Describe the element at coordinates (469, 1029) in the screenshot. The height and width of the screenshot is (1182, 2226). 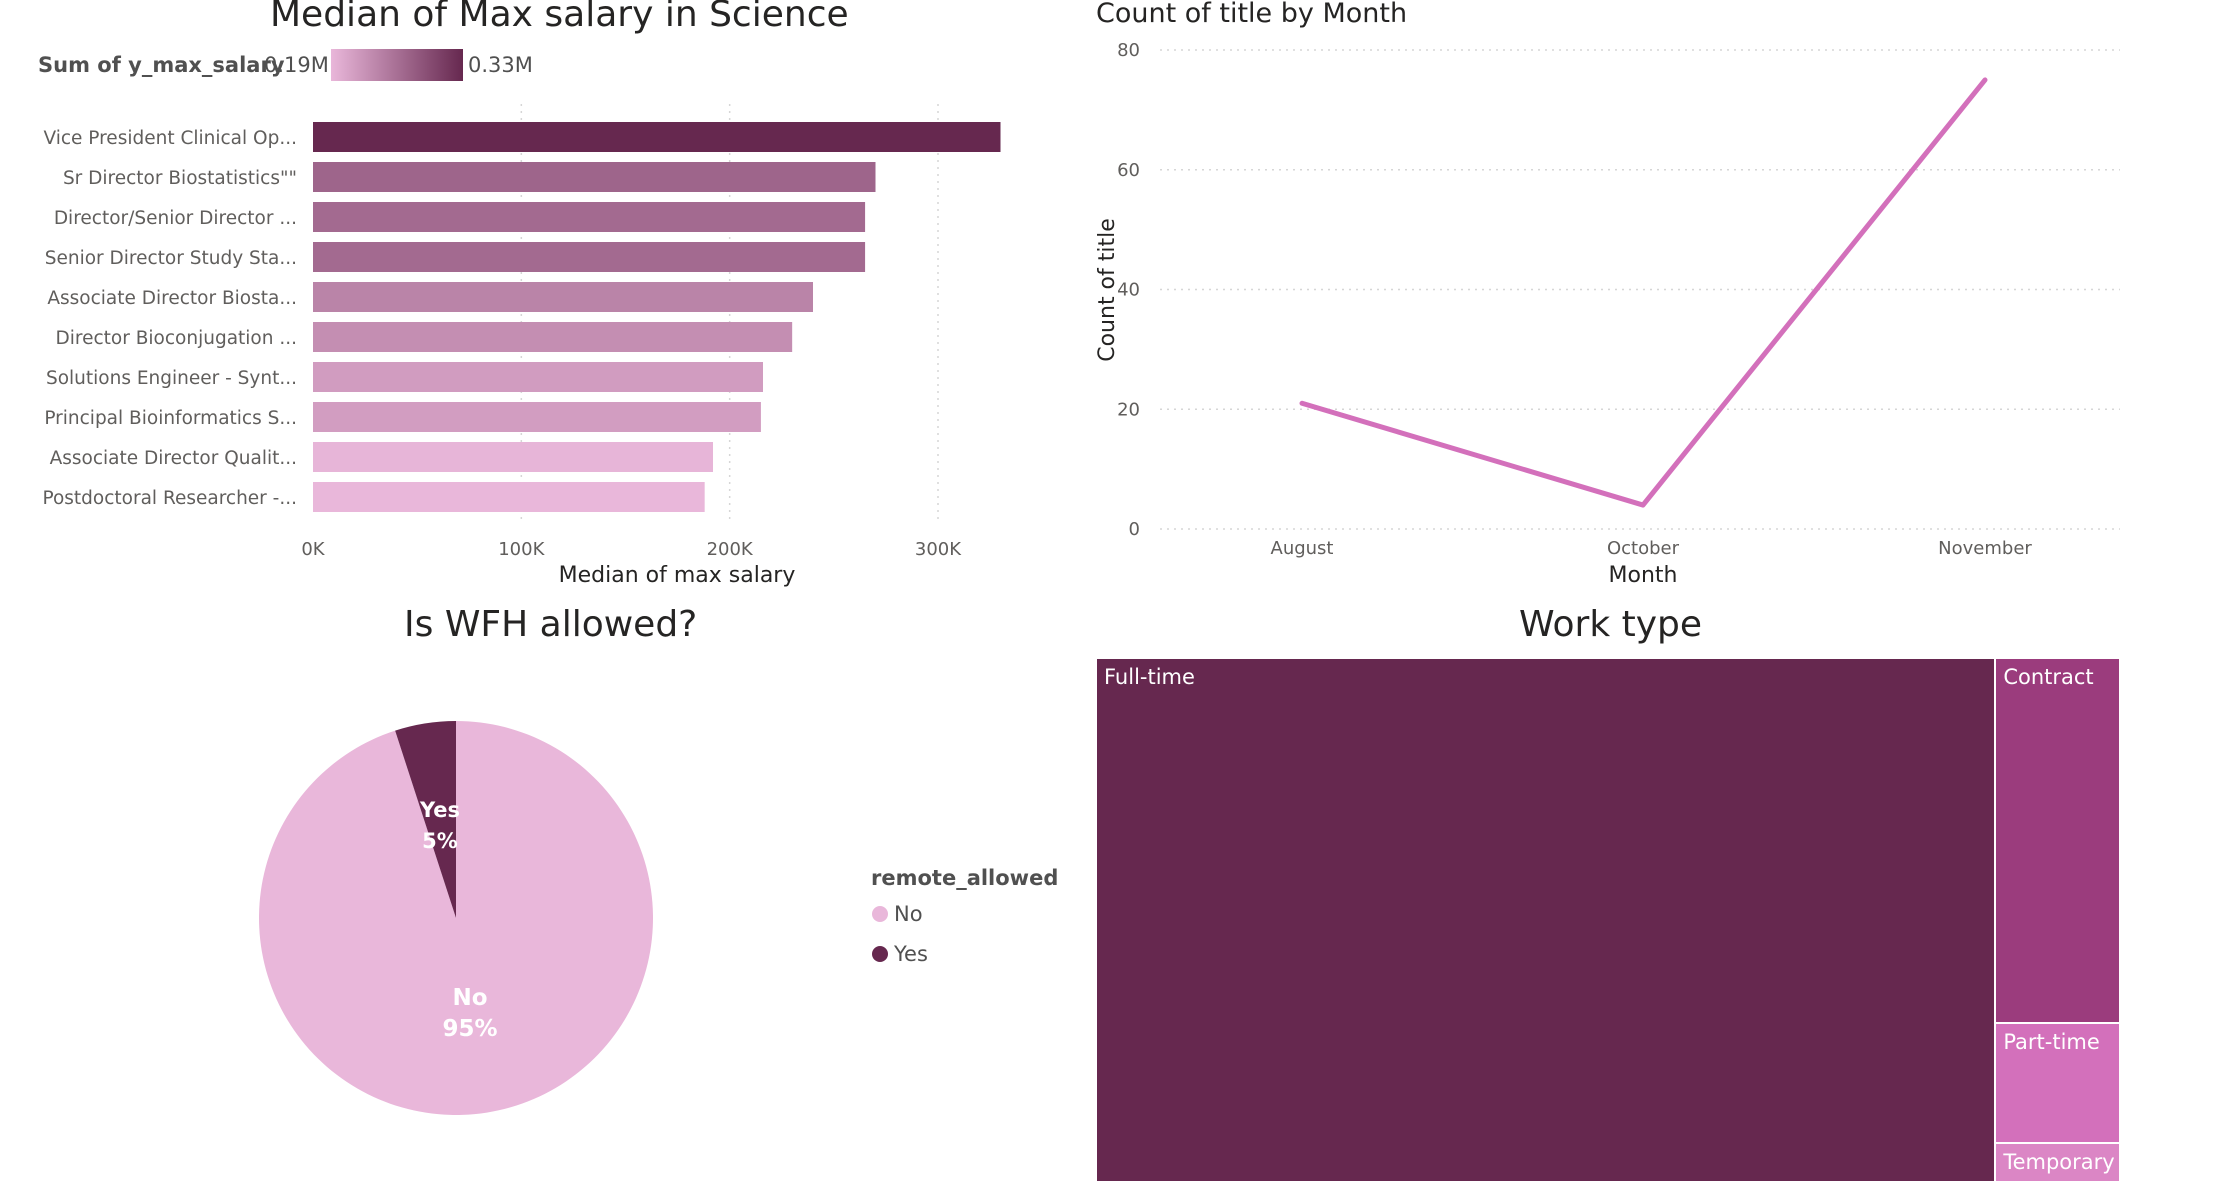
I see `pie-pct-no: 95%` at that location.